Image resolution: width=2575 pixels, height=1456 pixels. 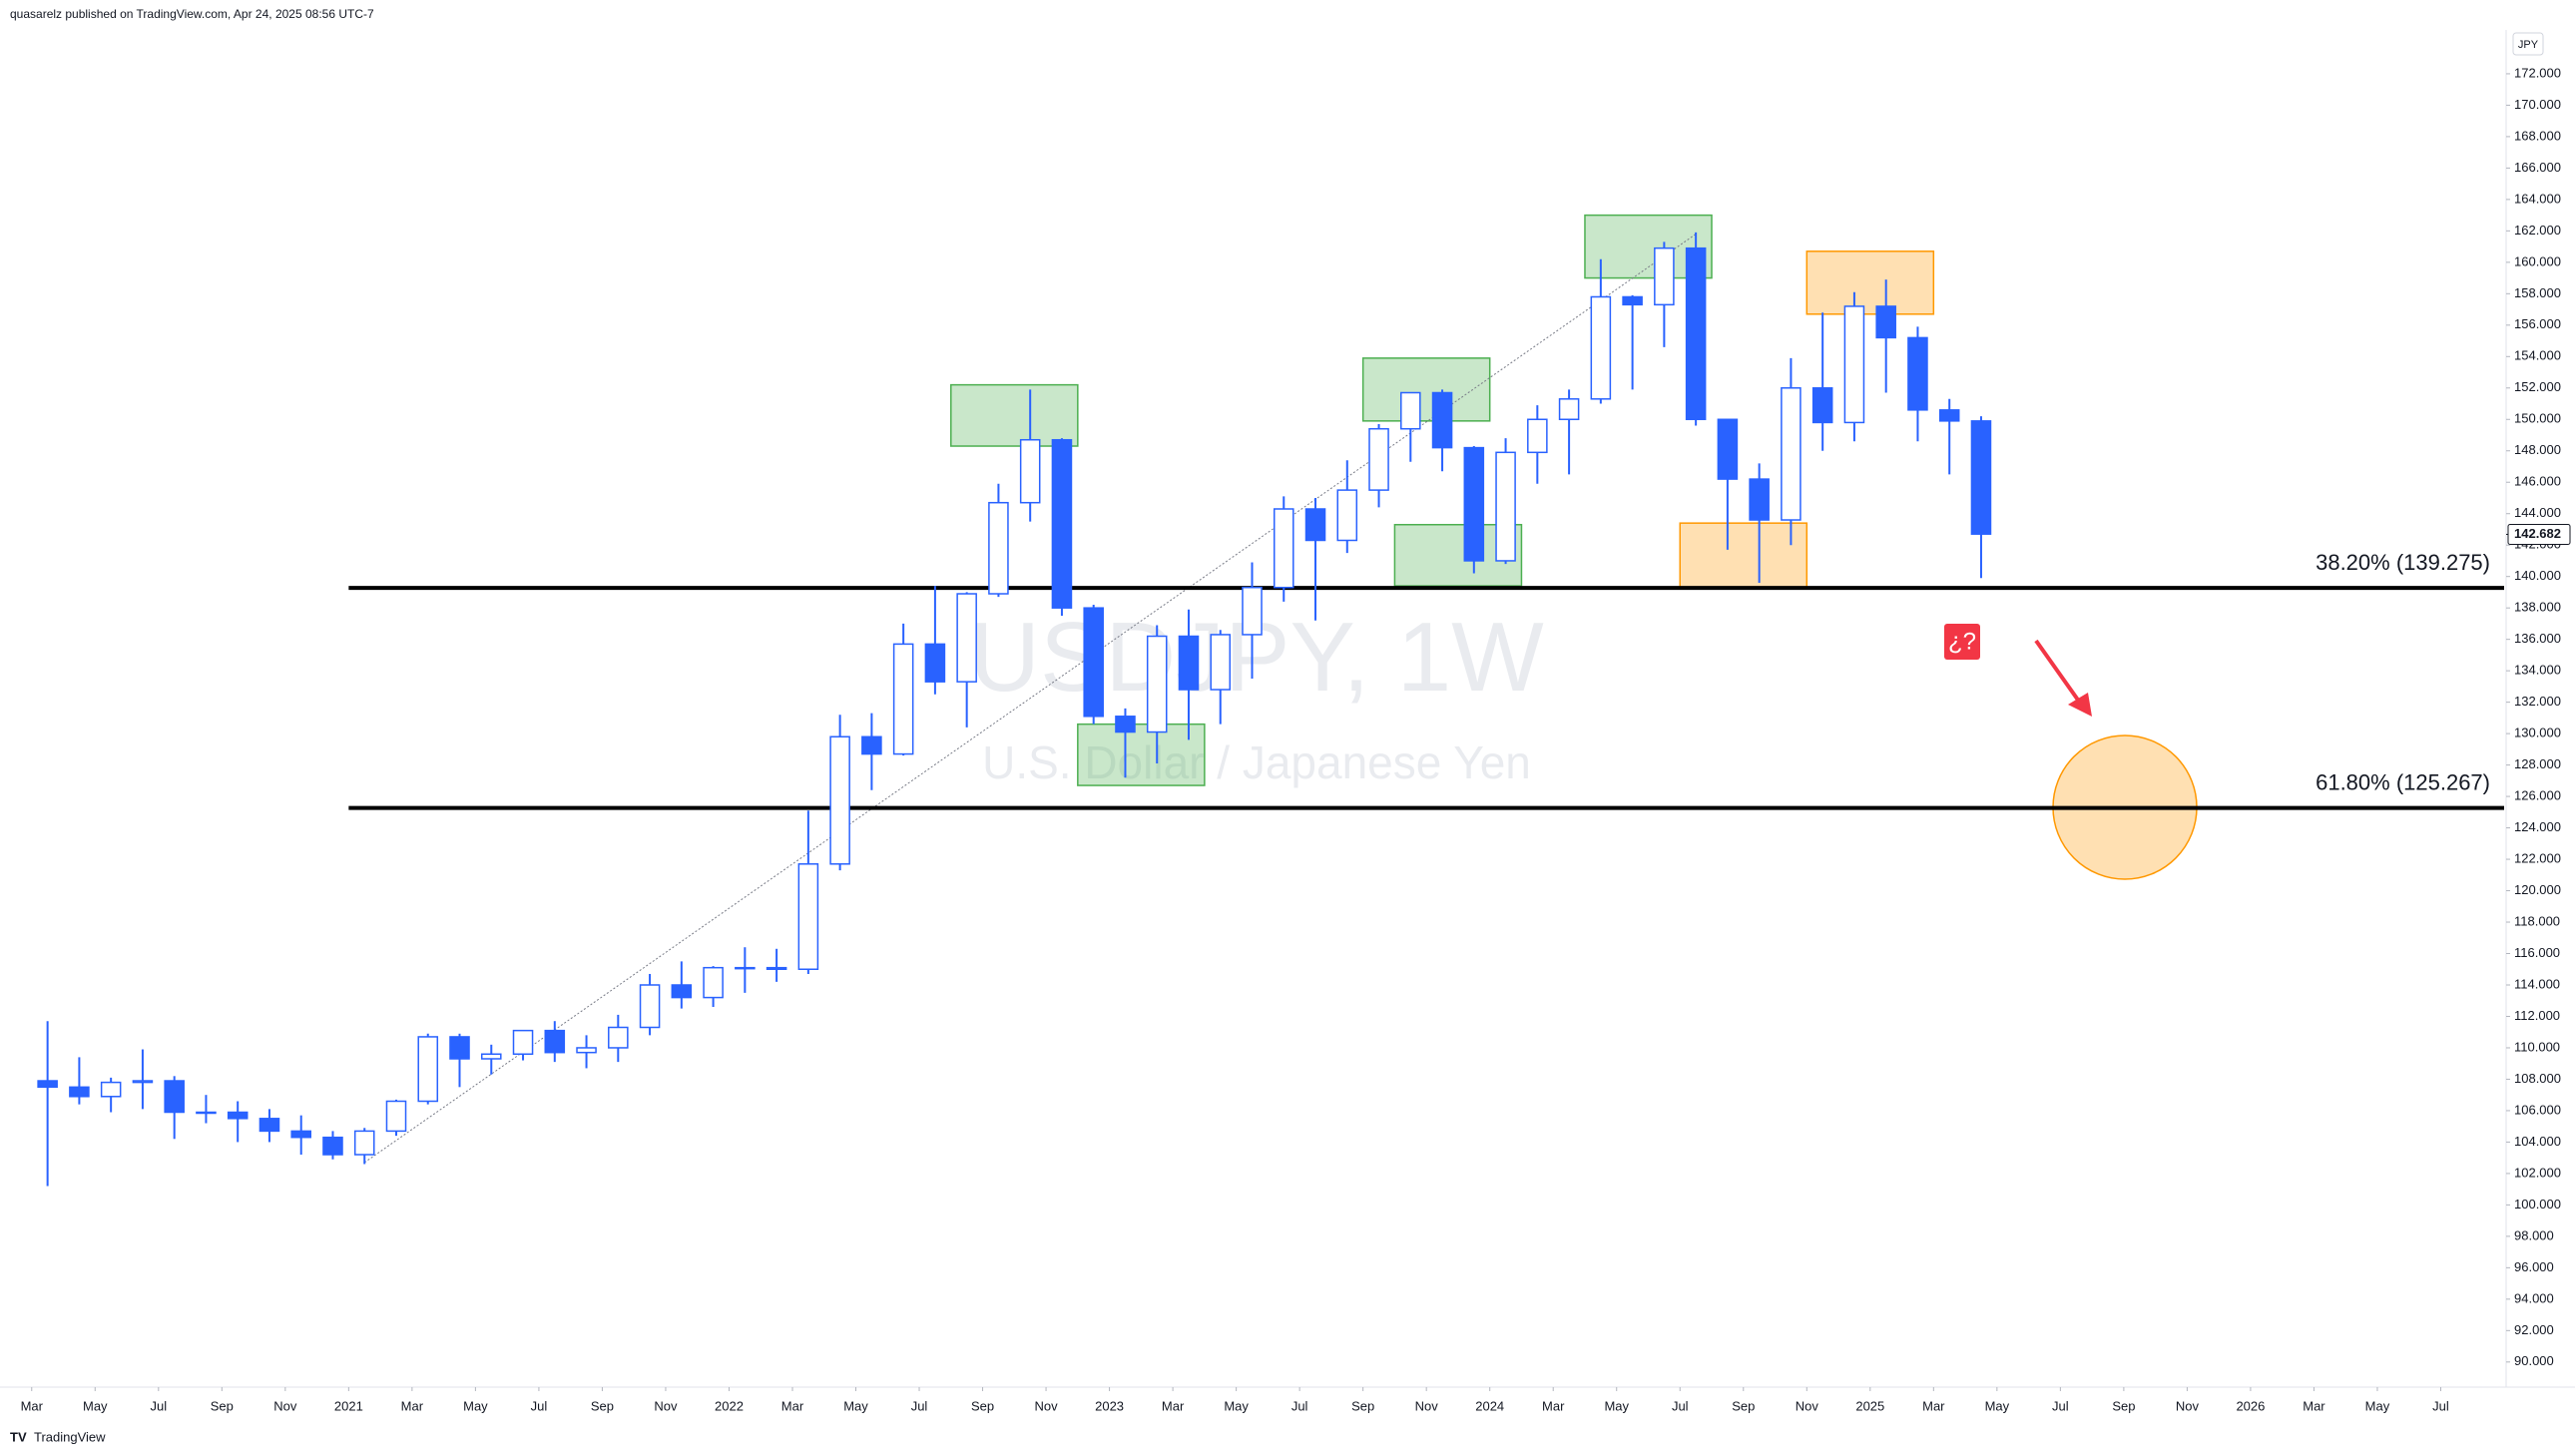 What do you see at coordinates (2538, 795) in the screenshot?
I see `y-tick-label: 126.000` at bounding box center [2538, 795].